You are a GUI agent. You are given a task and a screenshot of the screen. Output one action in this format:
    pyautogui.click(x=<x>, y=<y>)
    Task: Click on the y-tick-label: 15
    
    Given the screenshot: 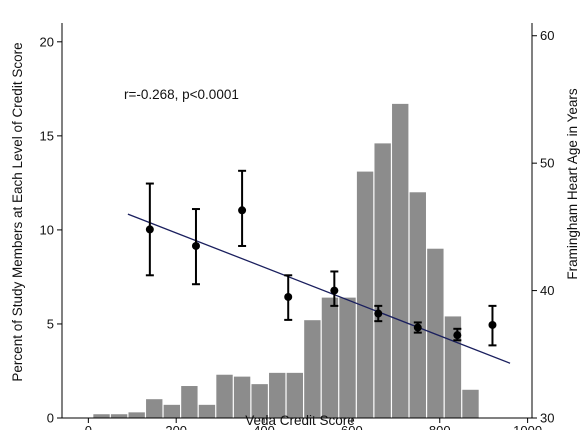 What is the action you would take?
    pyautogui.click(x=47, y=135)
    